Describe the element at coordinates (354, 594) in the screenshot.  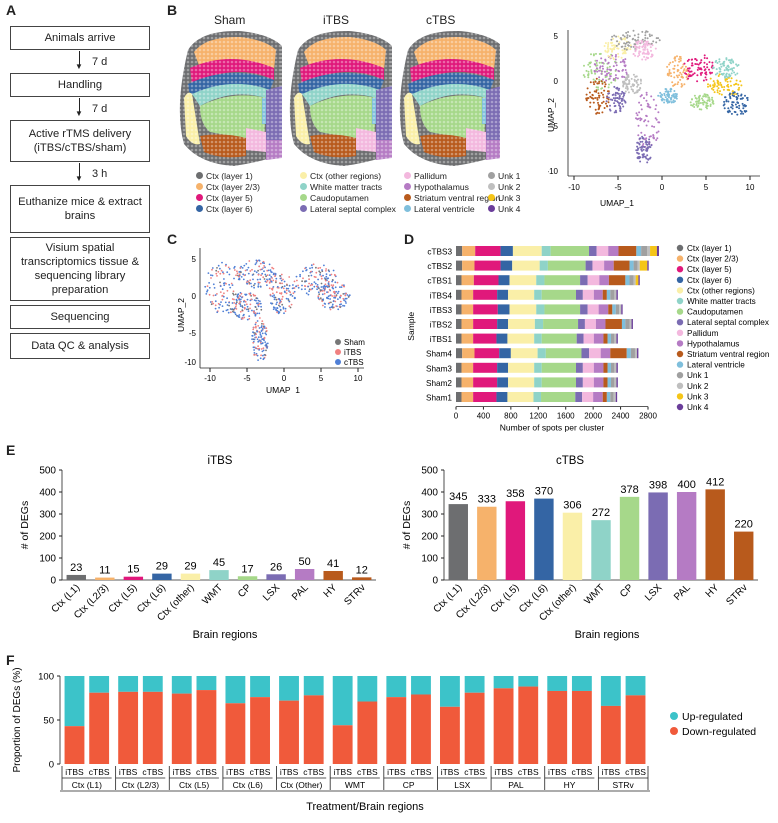
I see `e-category-label: STRv` at that location.